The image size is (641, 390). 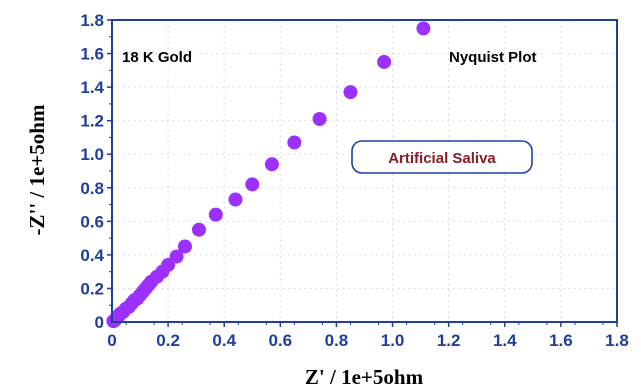 I want to click on x-tick-label: 1.8, so click(x=617, y=340).